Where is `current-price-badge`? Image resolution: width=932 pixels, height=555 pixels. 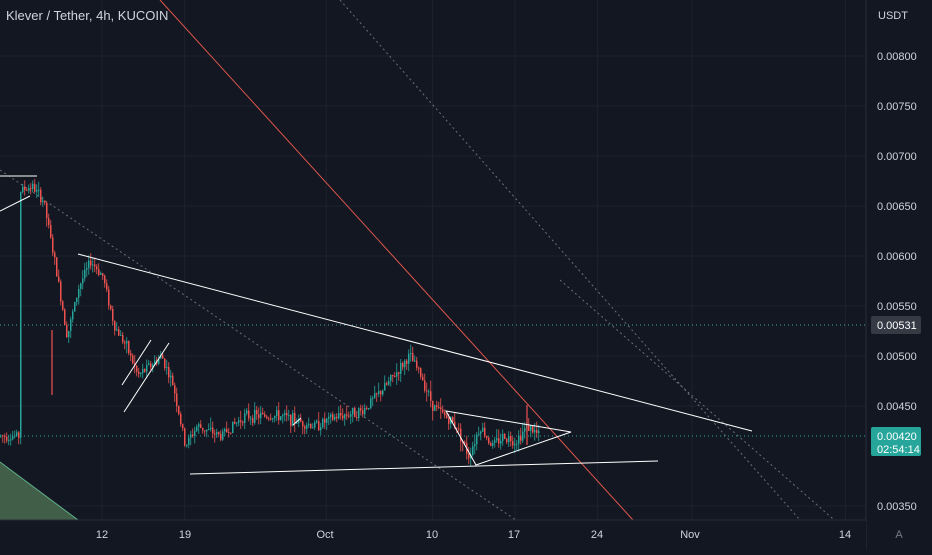 current-price-badge is located at coordinates (896, 441).